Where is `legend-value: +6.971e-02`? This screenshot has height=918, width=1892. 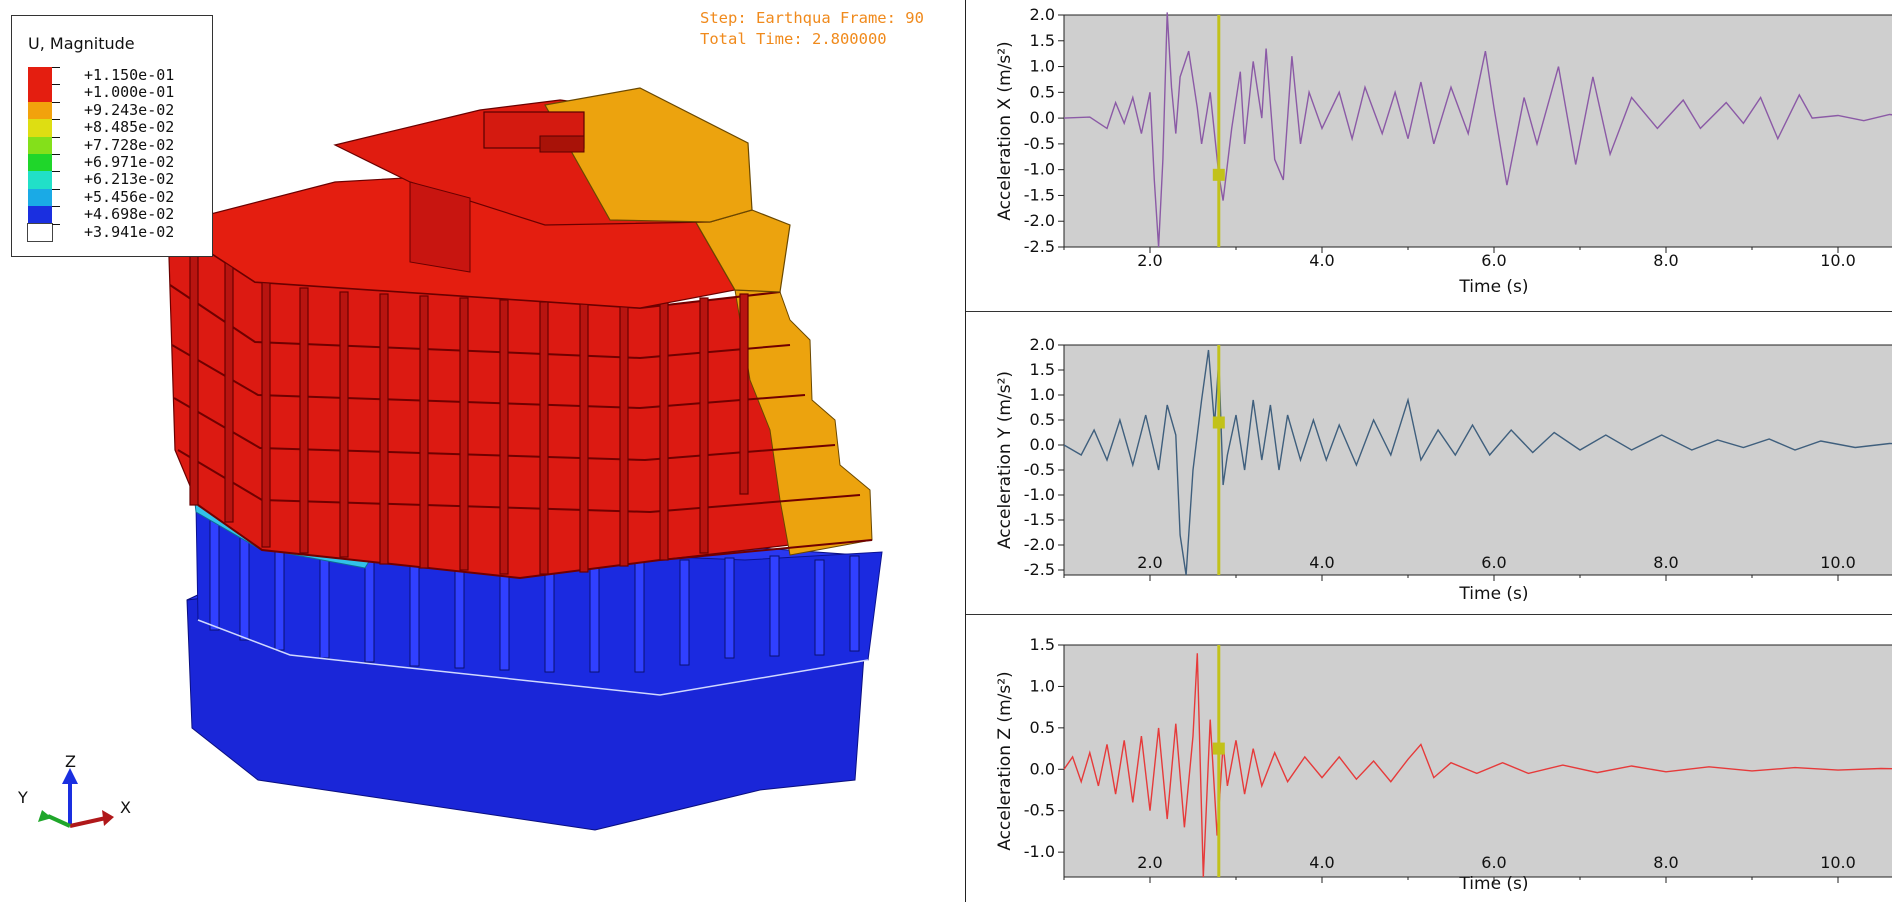
legend-value: +6.971e-02 is located at coordinates (129, 162).